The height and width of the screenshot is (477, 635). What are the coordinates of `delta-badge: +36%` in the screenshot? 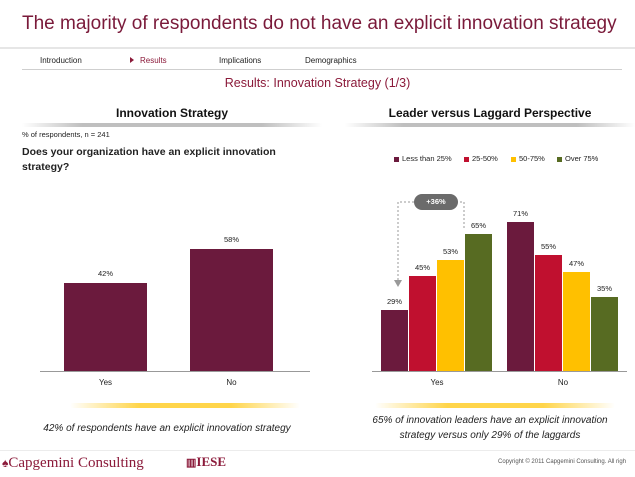 It's located at (436, 202).